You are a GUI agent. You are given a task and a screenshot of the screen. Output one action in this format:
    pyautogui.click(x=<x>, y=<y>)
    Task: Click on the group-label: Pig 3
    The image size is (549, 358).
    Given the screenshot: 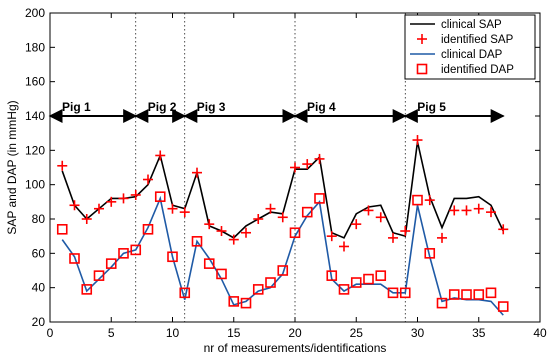 What is the action you would take?
    pyautogui.click(x=211, y=107)
    